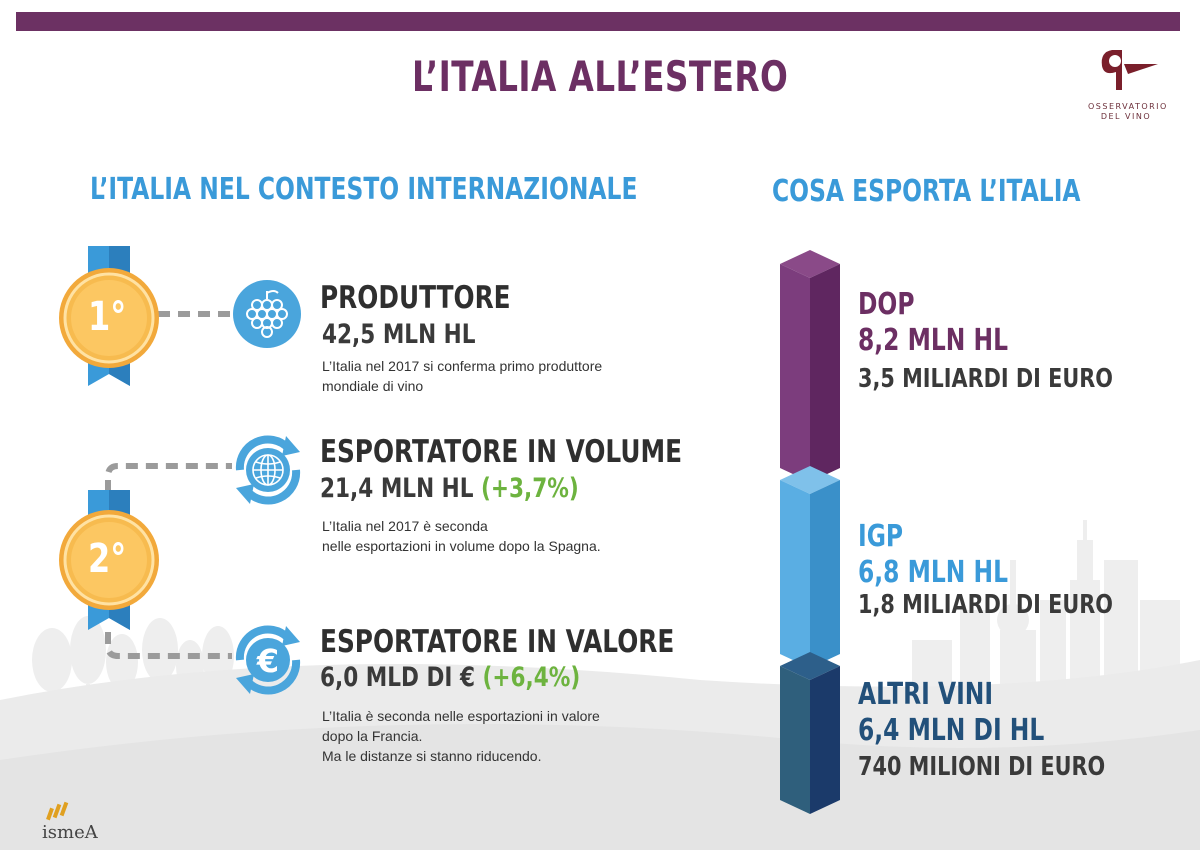 This screenshot has width=1200, height=850. I want to click on altri-column-right, so click(825, 740).